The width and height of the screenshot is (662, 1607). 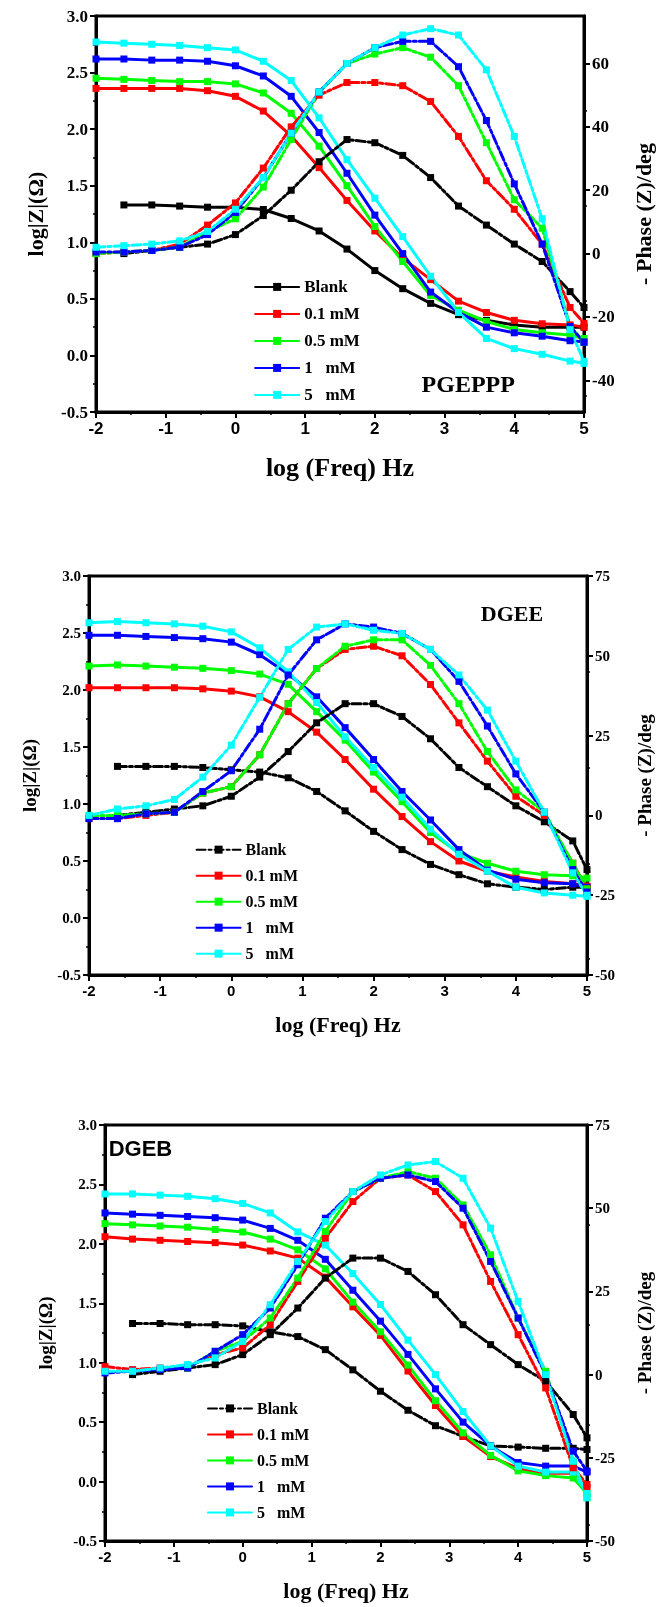 I want to click on annotation: DGEE, so click(x=512, y=613).